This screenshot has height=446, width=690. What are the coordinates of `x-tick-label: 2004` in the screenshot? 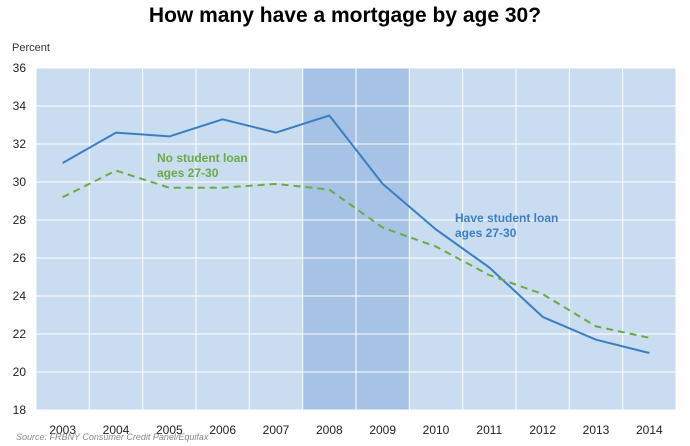 It's located at (116, 430).